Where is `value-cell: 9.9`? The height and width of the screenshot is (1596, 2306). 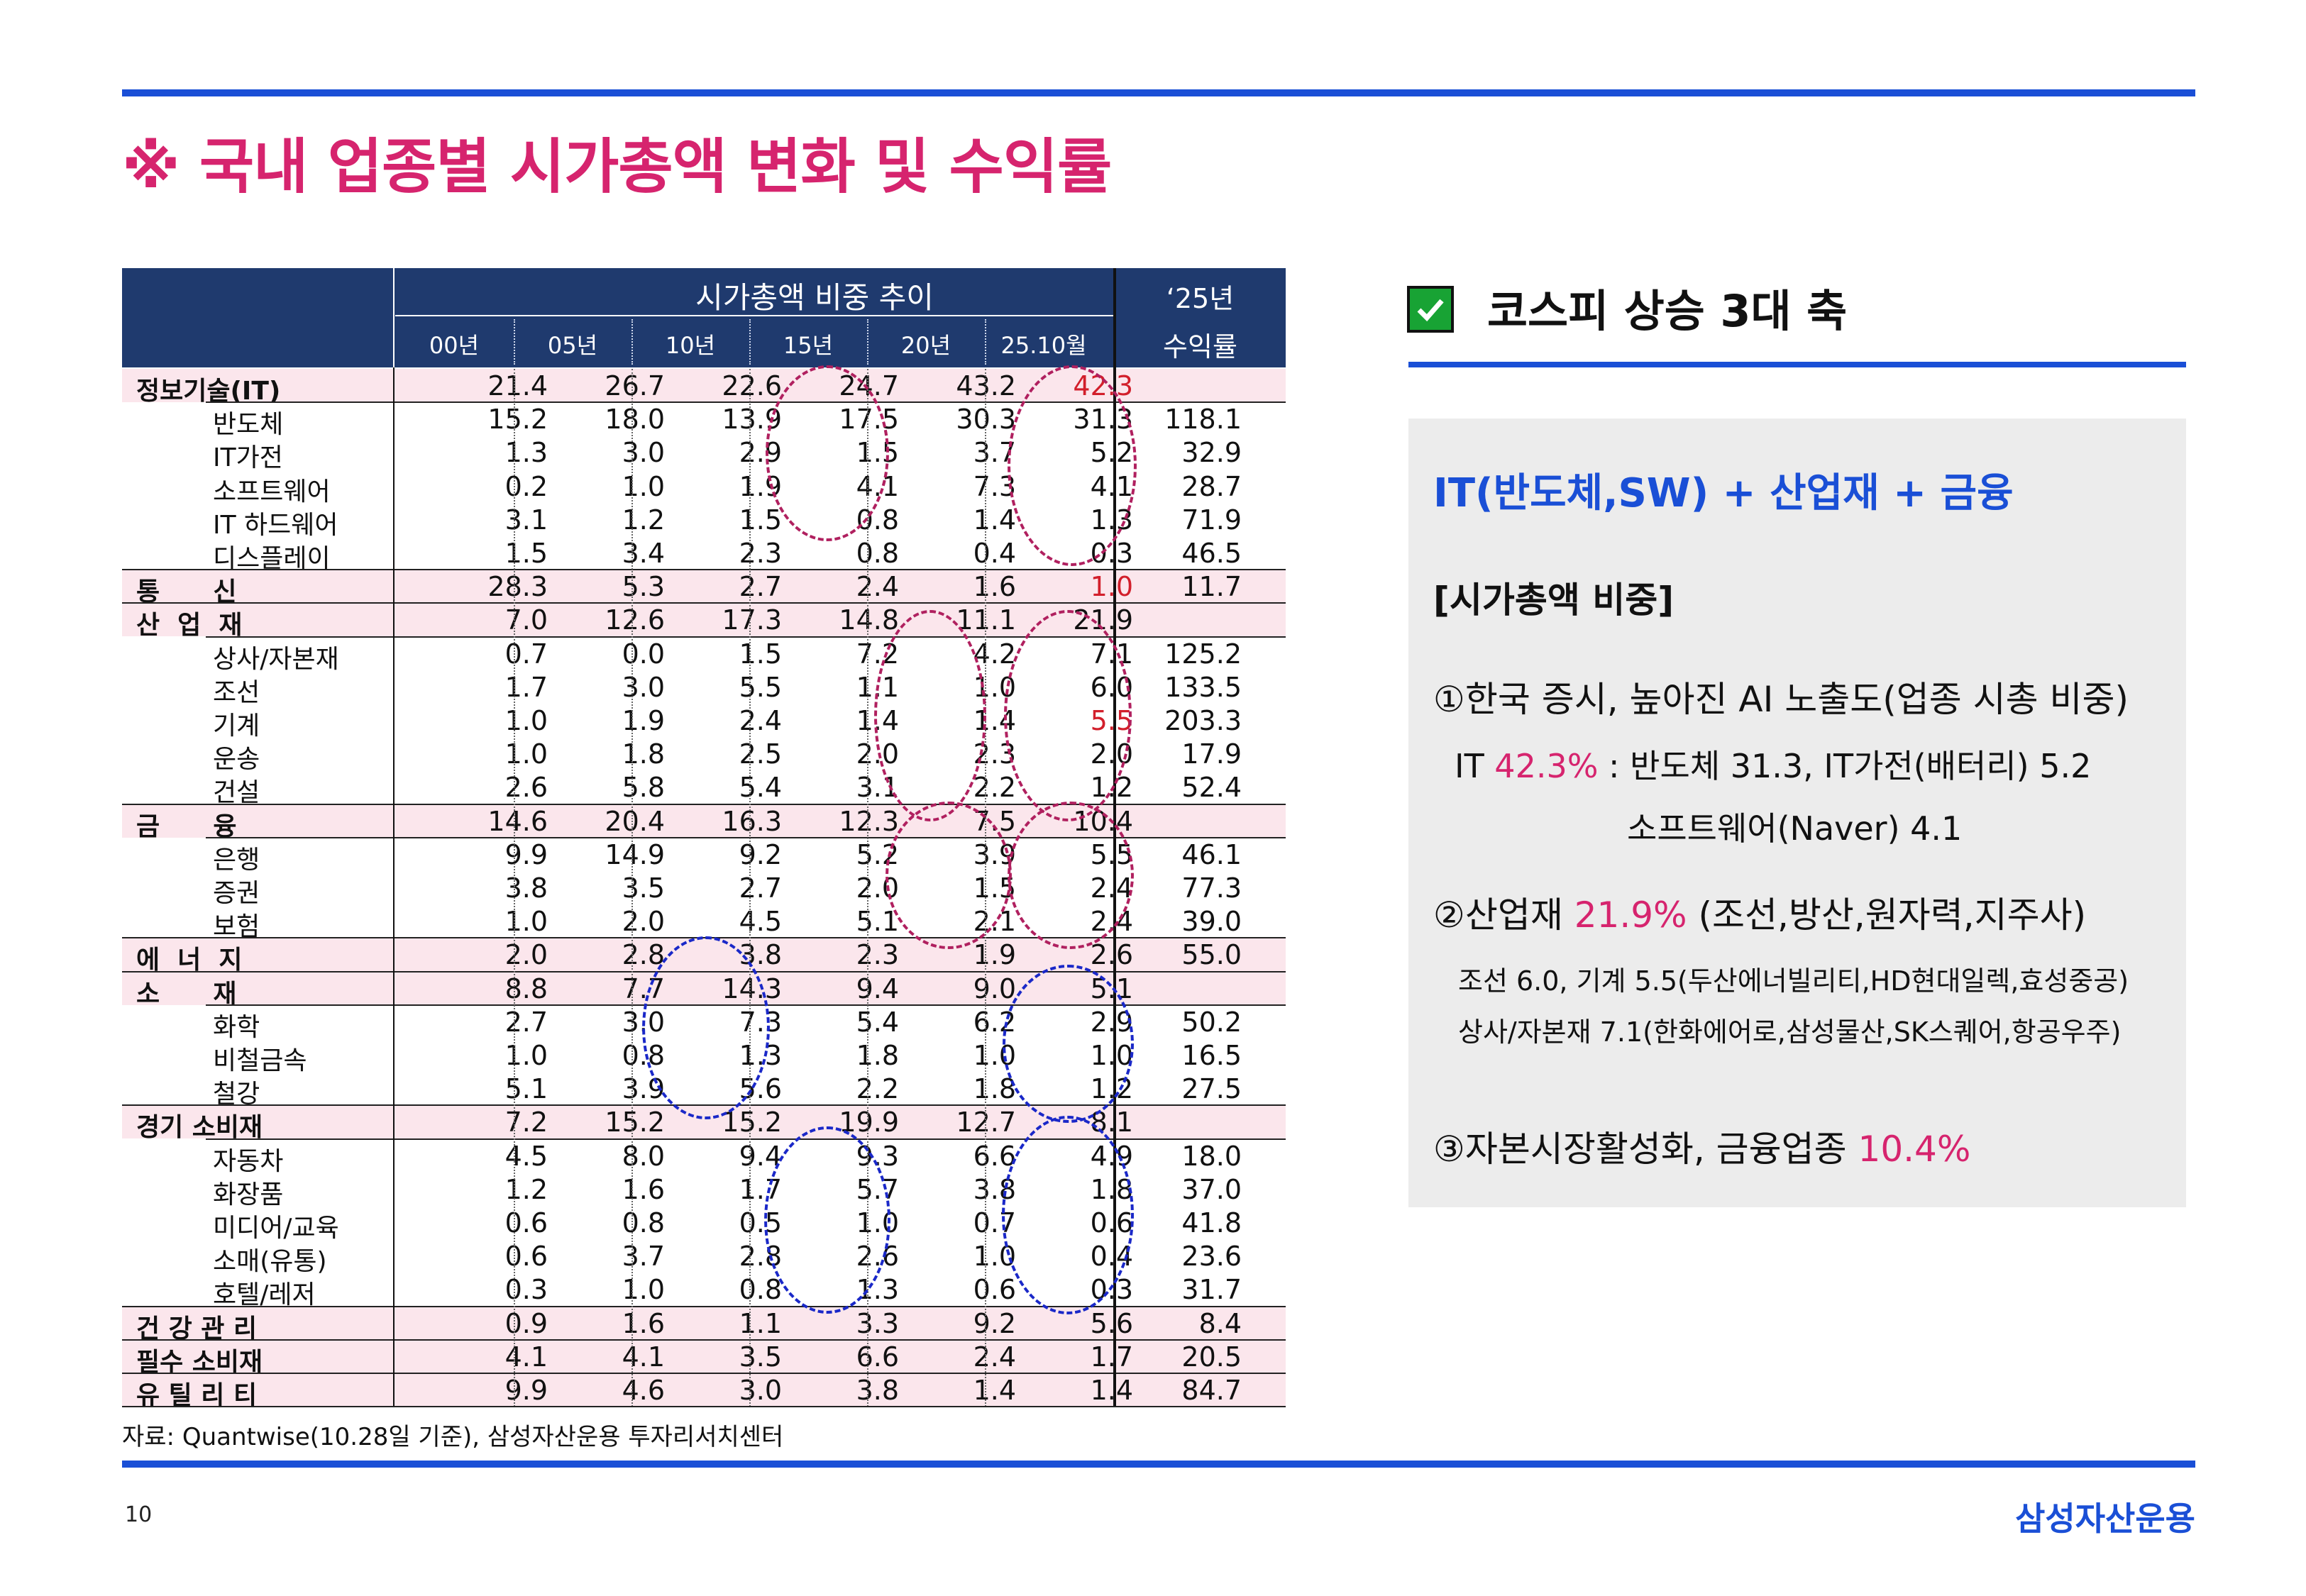
value-cell: 9.9 is located at coordinates (526, 1391).